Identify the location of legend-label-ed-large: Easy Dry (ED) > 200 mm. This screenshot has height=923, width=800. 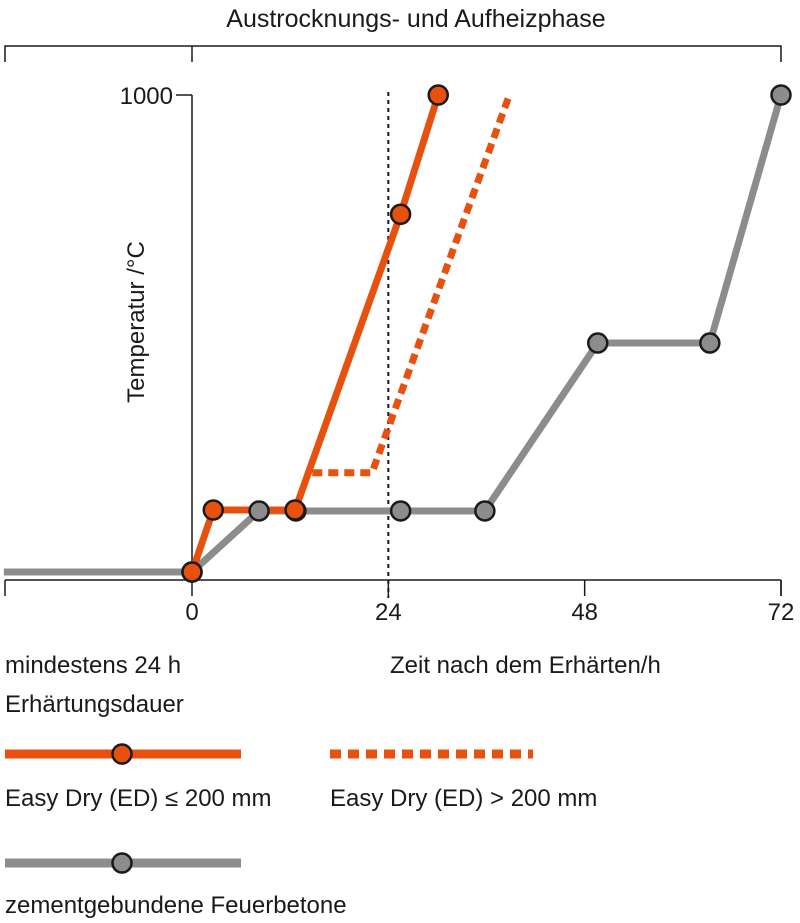
(463, 798).